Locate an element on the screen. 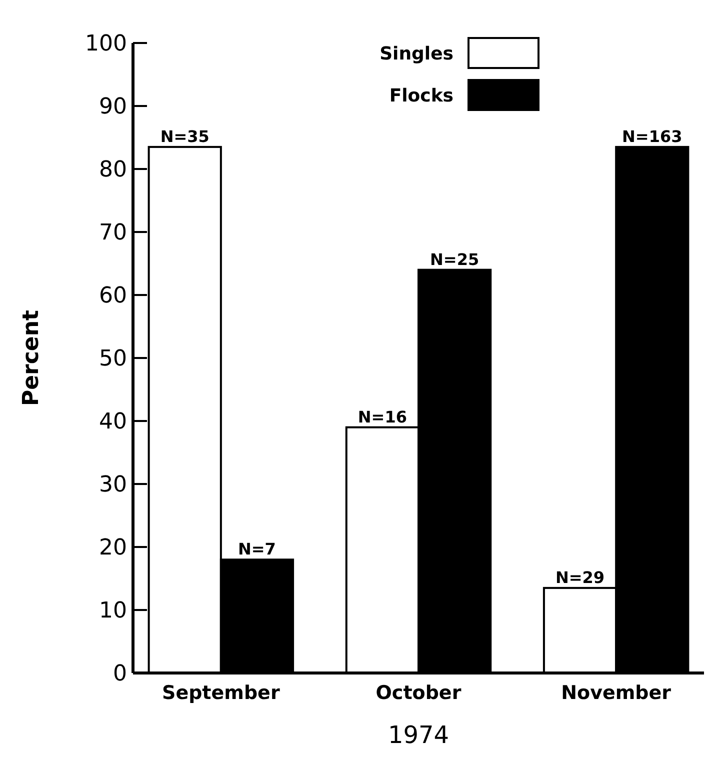  y-axis-title: Percent is located at coordinates (31, 358).